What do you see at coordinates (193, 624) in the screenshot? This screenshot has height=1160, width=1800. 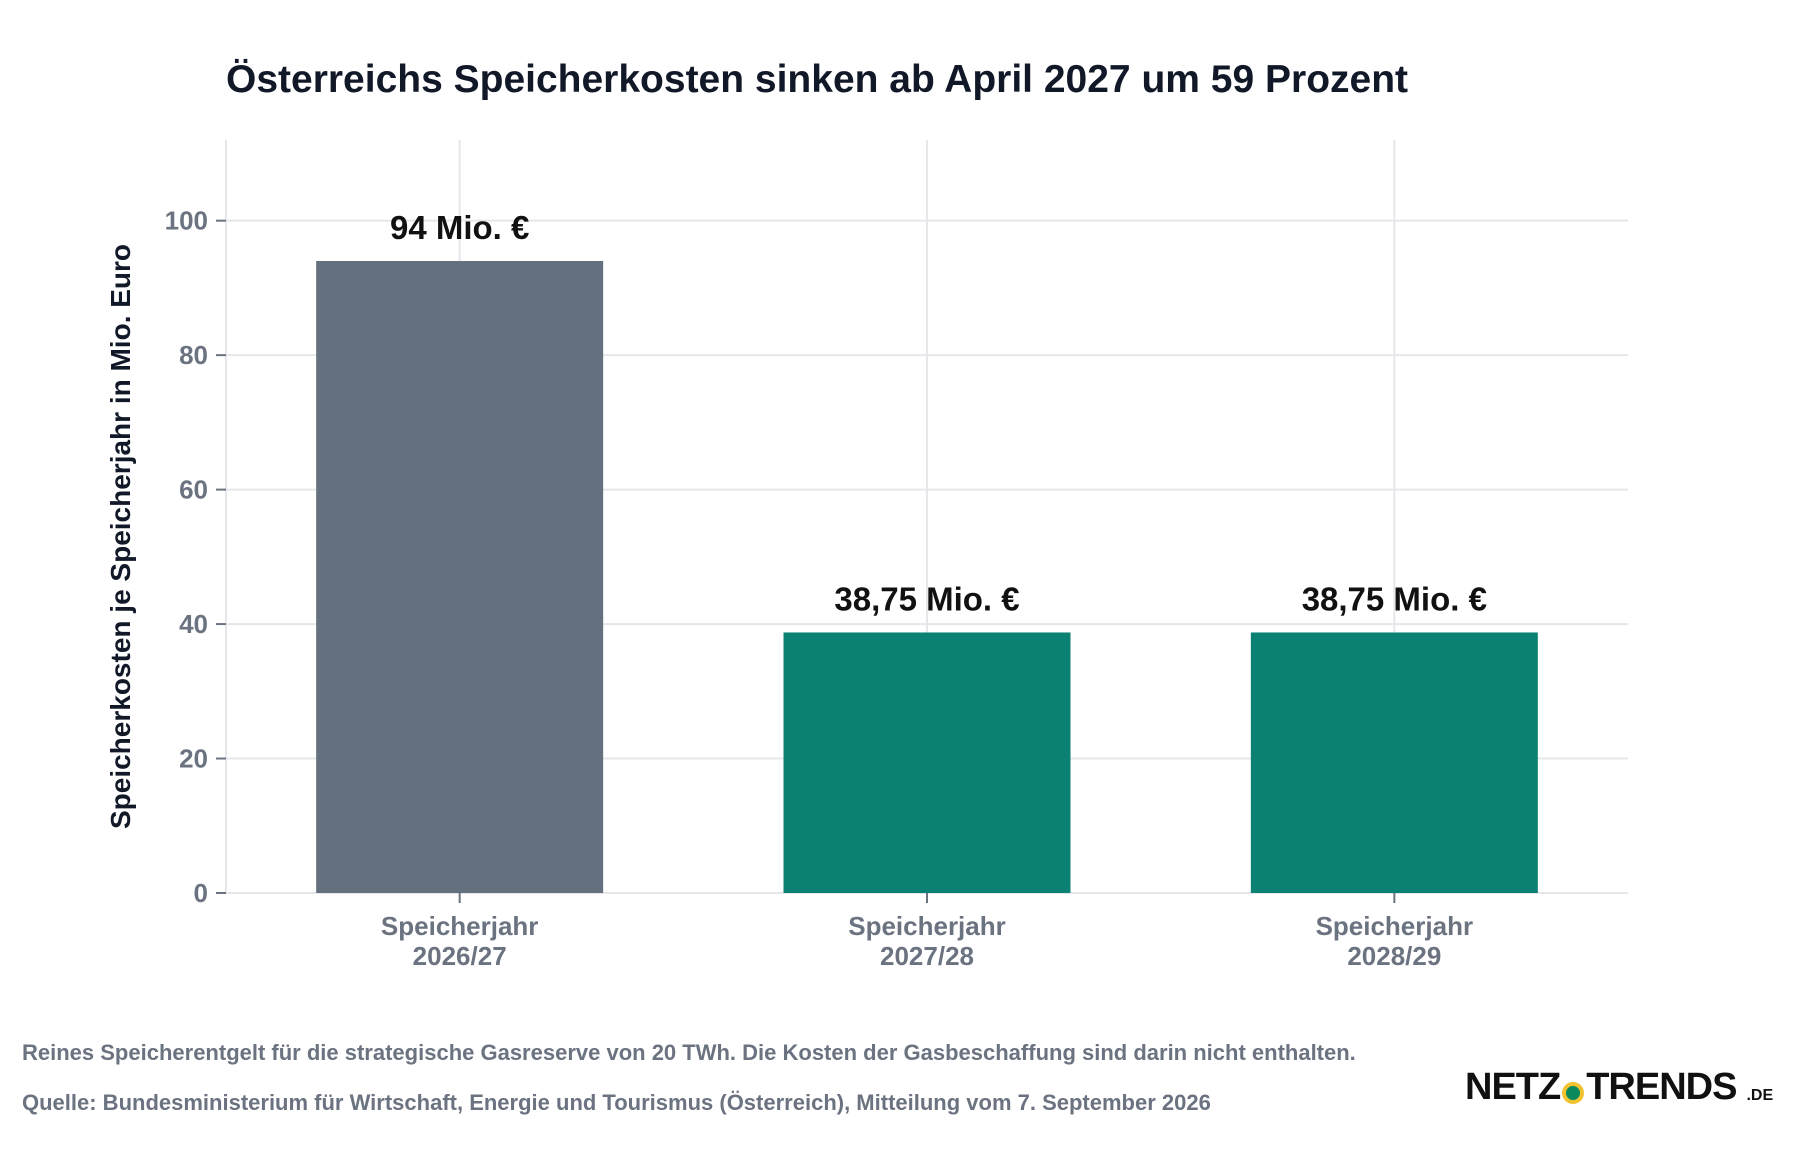 I see `y-tick-label: 40` at bounding box center [193, 624].